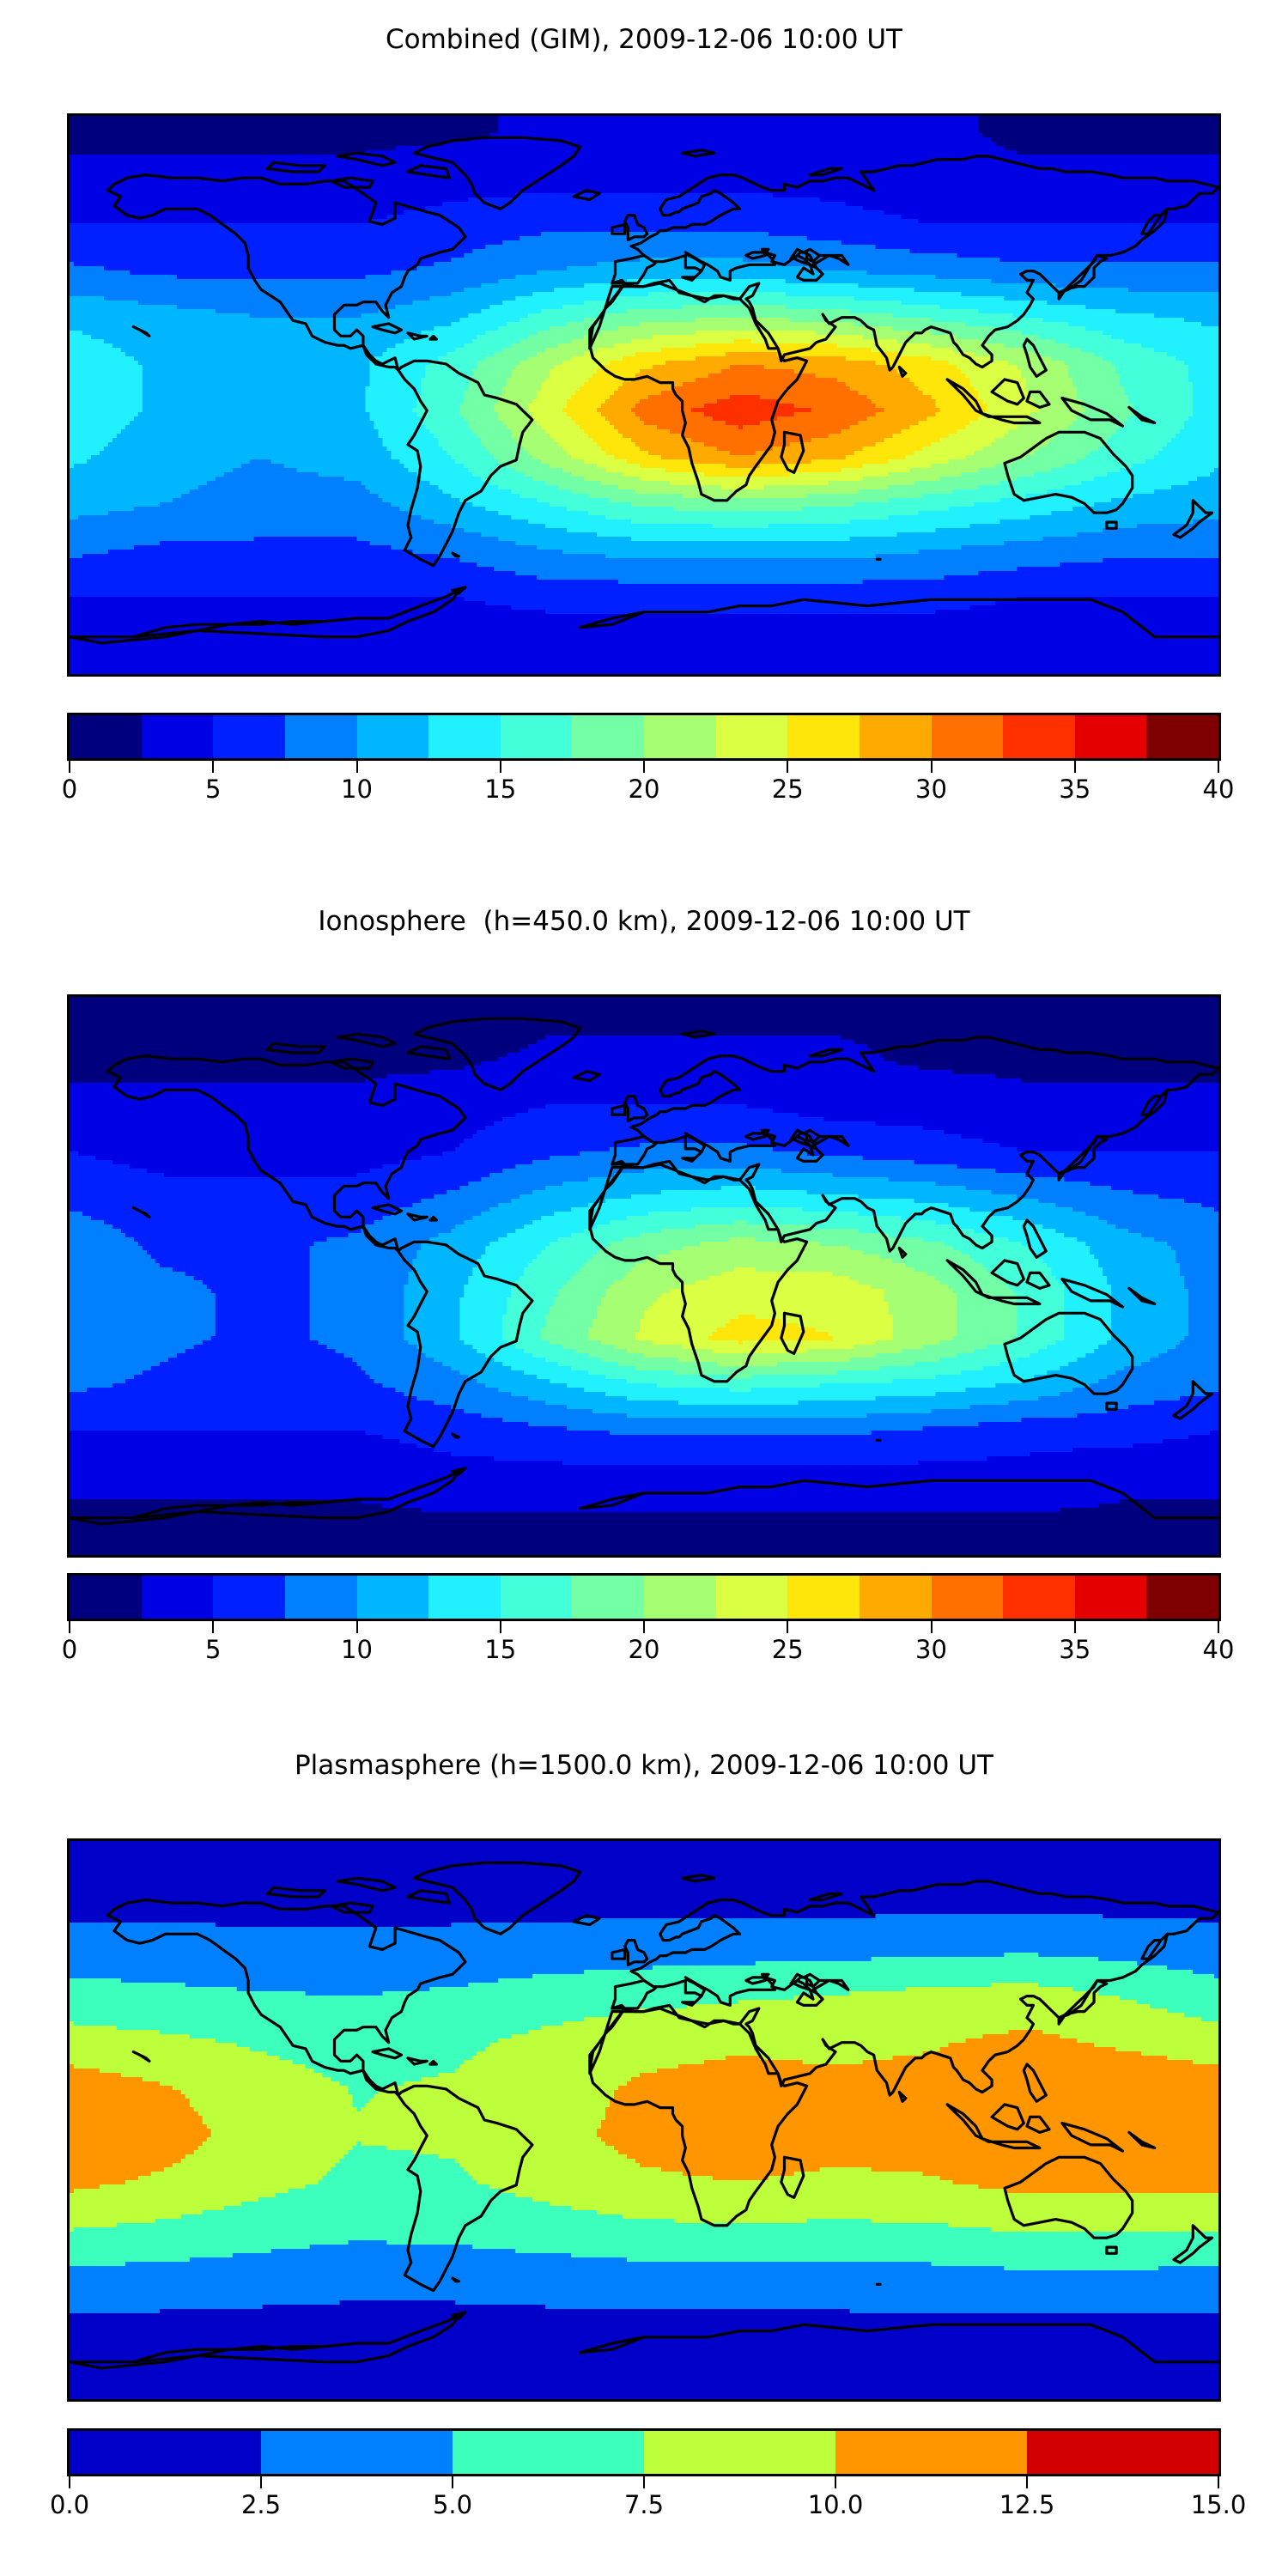  I want to click on colorbar-tick-label: 35, so click(1075, 1649).